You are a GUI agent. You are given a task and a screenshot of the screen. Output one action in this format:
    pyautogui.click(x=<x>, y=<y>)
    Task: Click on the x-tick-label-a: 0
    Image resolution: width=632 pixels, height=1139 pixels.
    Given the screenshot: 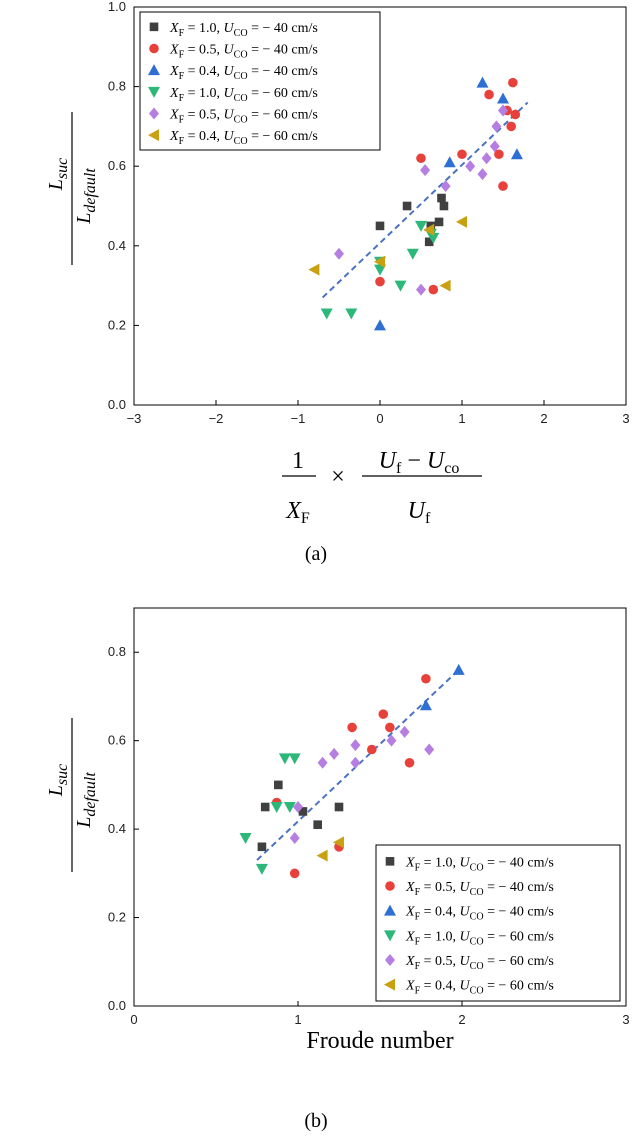 What is the action you would take?
    pyautogui.click(x=379, y=418)
    